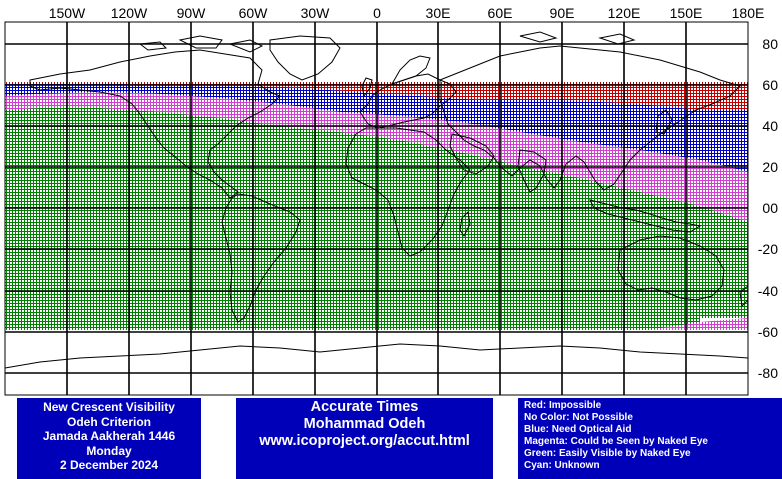 The width and height of the screenshot is (782, 479). I want to click on legend-blue: Blue: Need Optical Aid, so click(578, 429).